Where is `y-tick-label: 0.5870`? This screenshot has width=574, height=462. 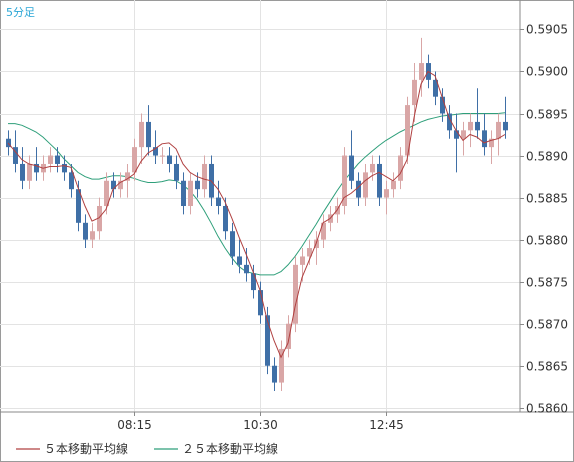 y-tick-label: 0.5870 is located at coordinates (547, 325).